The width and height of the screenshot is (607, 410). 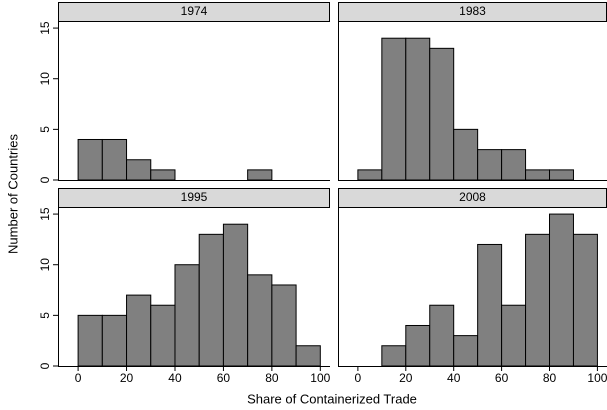 I want to click on x-axis-label: Share of Containerized Trade, so click(x=332, y=398).